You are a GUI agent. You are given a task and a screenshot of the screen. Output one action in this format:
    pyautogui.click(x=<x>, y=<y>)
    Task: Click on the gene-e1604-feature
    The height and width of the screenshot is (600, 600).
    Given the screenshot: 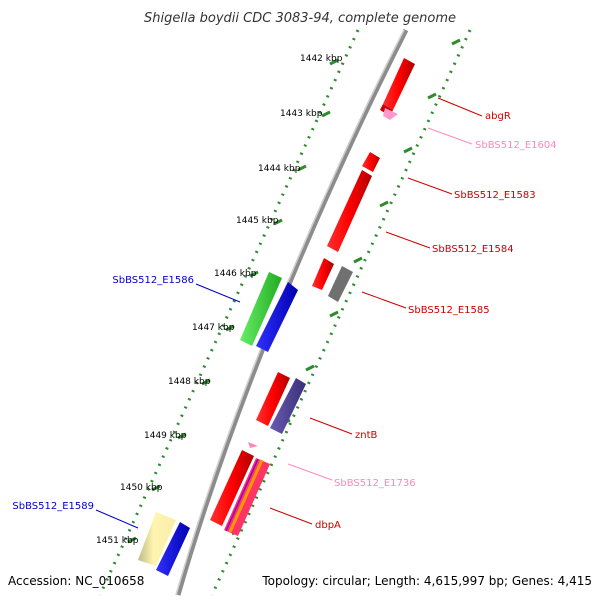 What is the action you would take?
    pyautogui.click(x=390, y=114)
    